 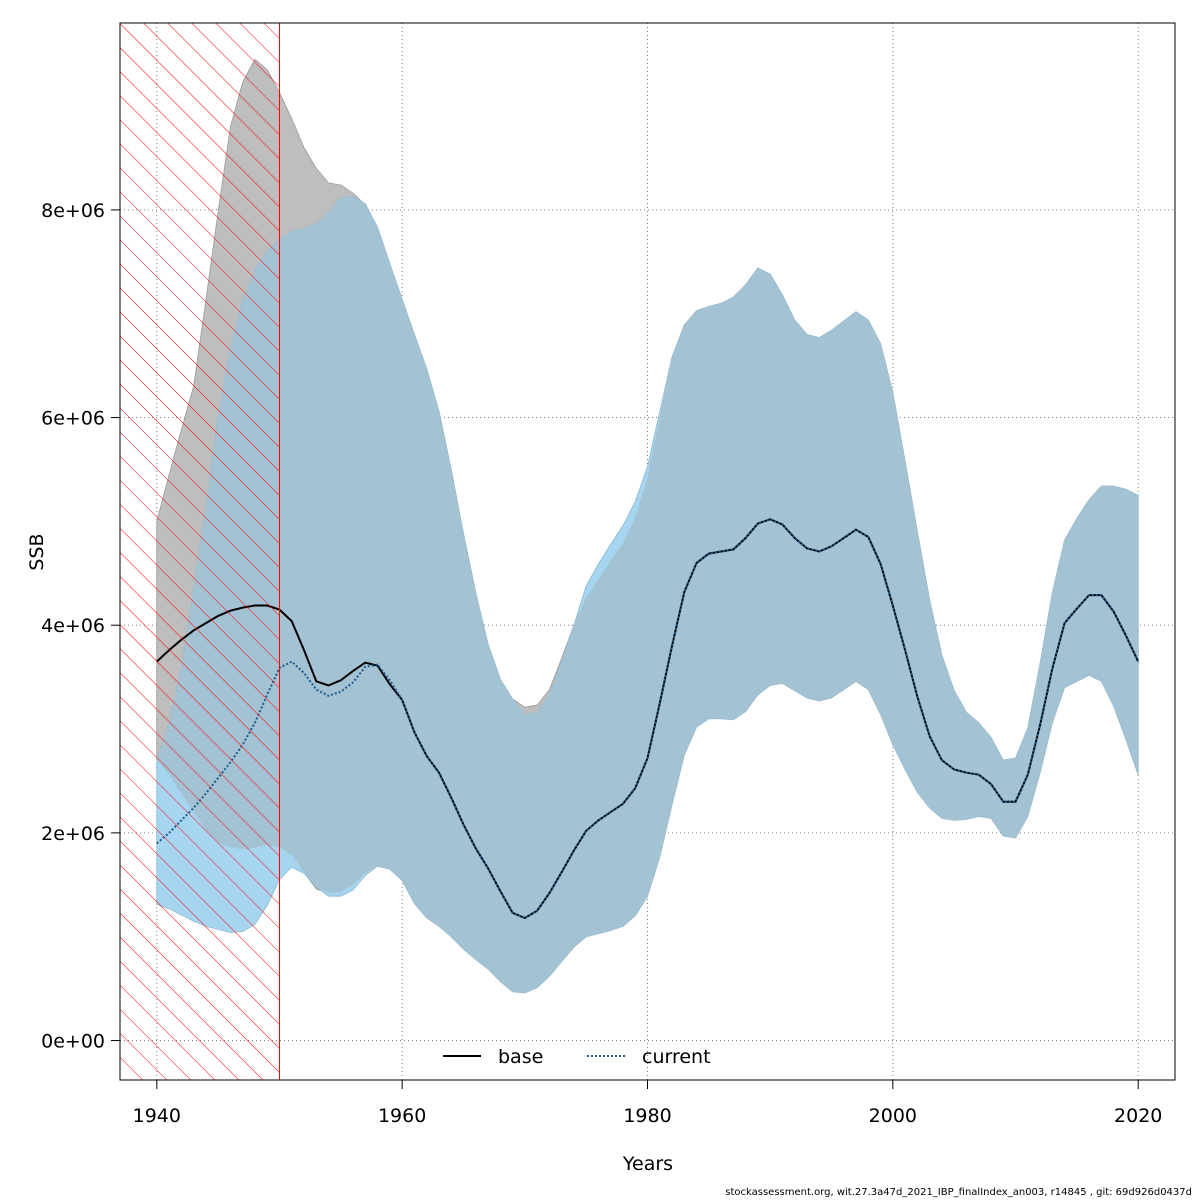 I want to click on x-tick-label: 2020, so click(x=1138, y=1116).